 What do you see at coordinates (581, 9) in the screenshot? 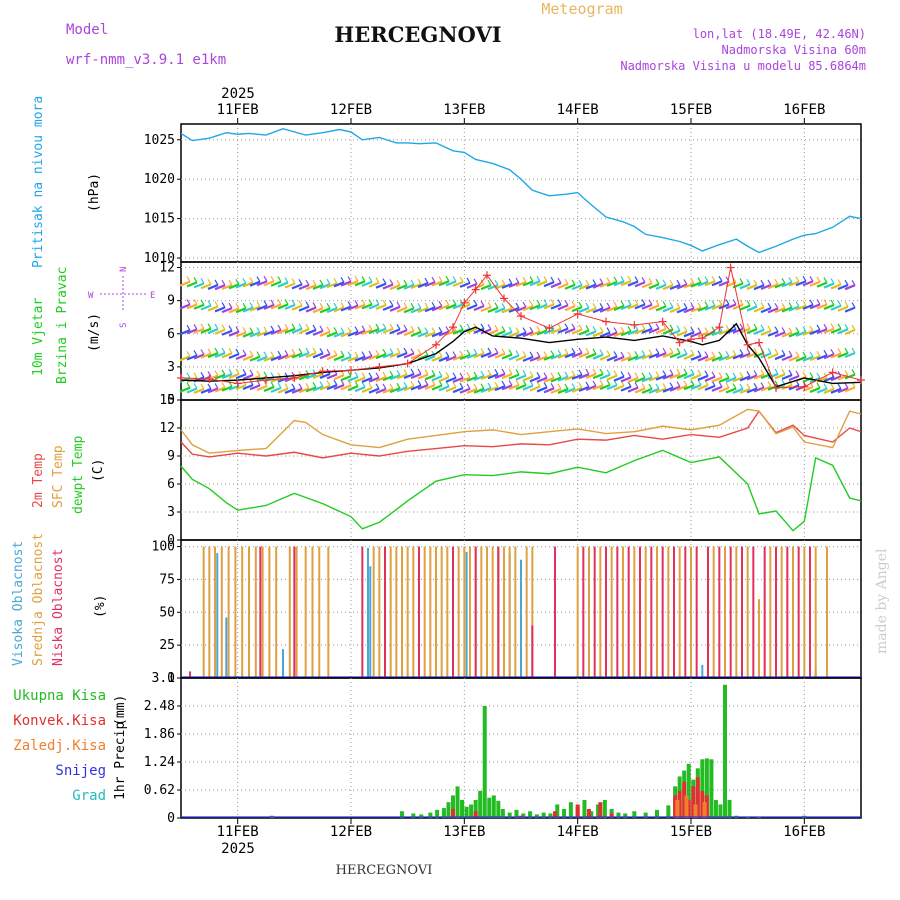
I see `meteogram-label: Meteogram` at bounding box center [581, 9].